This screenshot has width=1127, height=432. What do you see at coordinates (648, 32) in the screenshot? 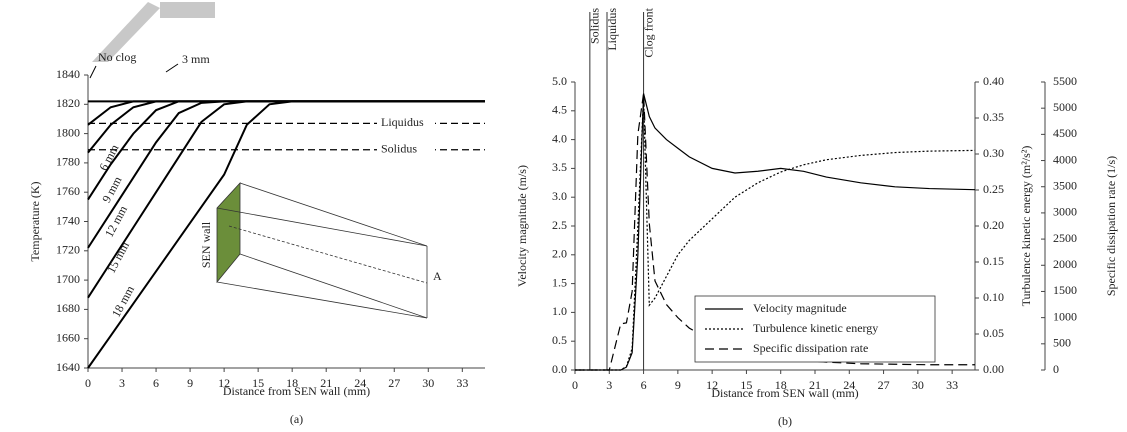
I see `marker-label: Clog front` at bounding box center [648, 32].